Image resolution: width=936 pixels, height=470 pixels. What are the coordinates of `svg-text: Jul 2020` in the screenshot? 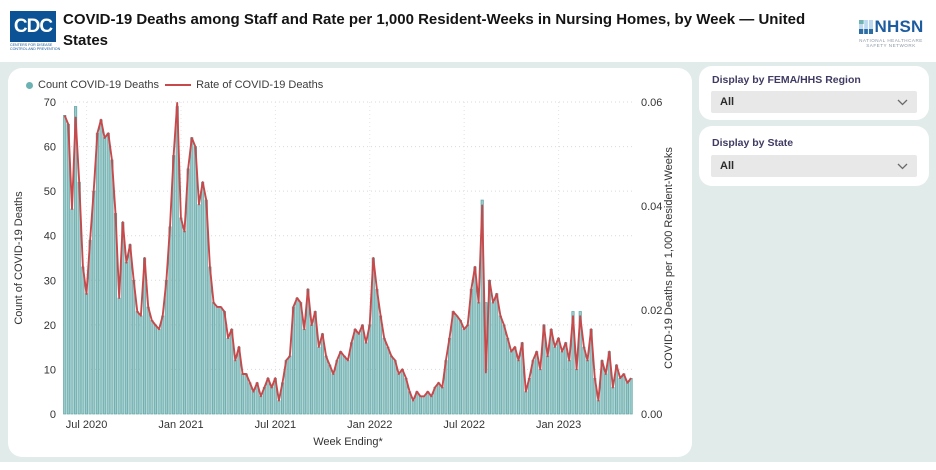 It's located at (87, 425).